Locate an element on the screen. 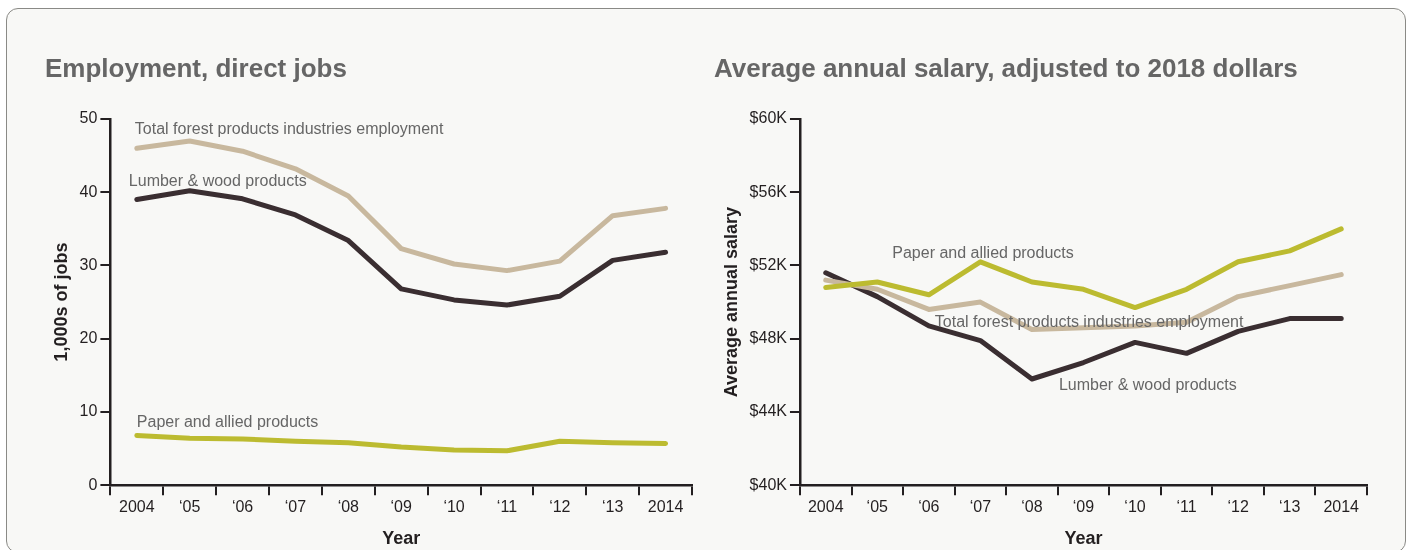  y-tick-label: $48K is located at coordinates (768, 338).